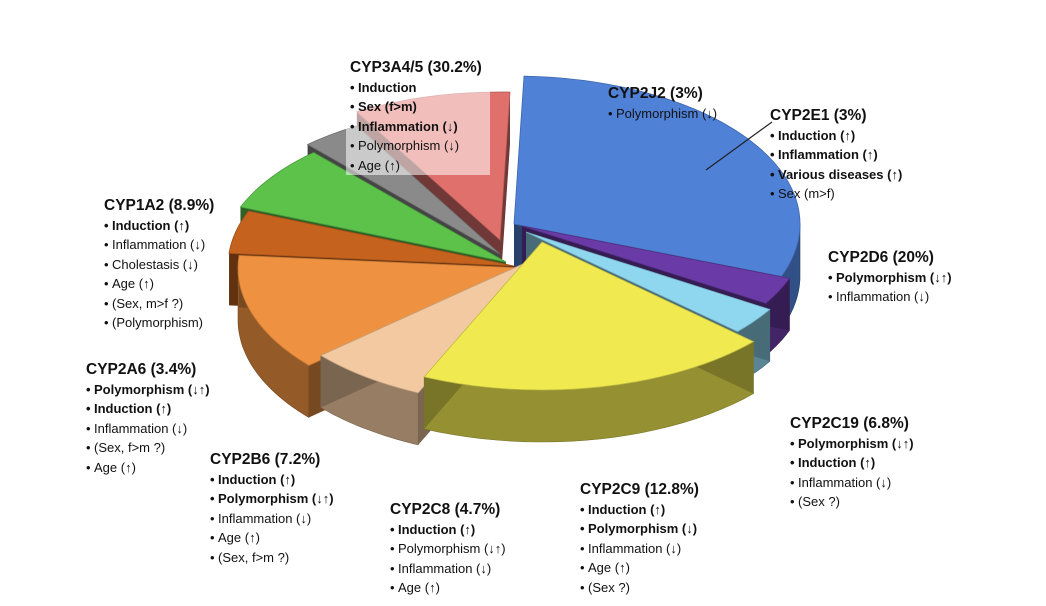  I want to click on label-title: CYP2E1 (3%), so click(818, 115).